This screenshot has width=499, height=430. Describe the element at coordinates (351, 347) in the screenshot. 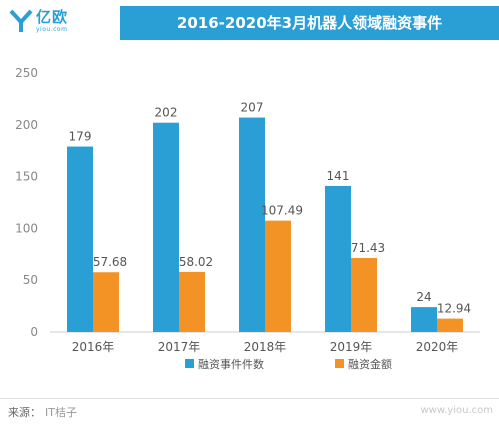

I see `x-tick-label: 2019年` at that location.